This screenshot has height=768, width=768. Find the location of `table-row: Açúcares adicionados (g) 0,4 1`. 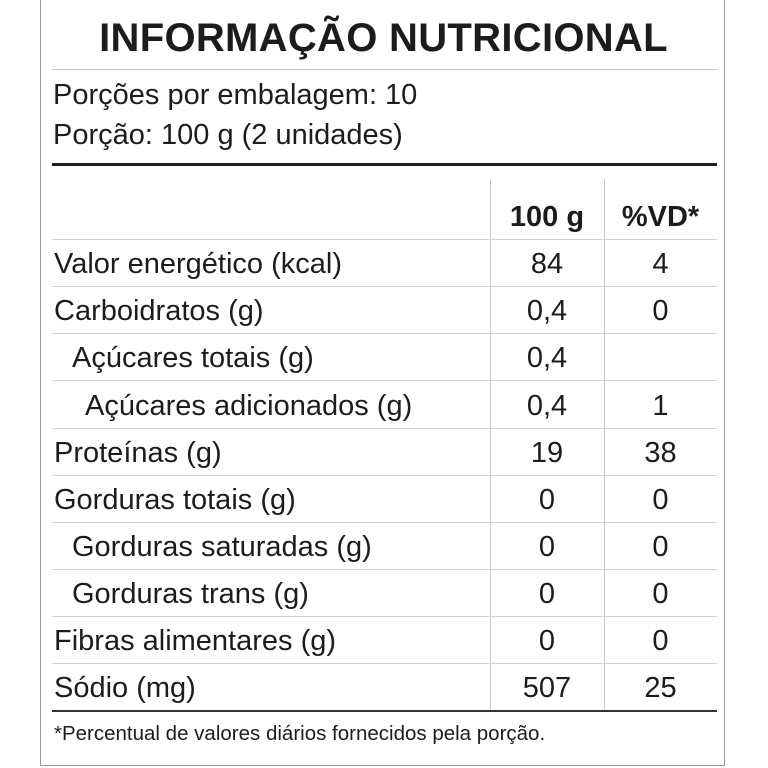

table-row: Açúcares adicionados (g) 0,4 1 is located at coordinates (384, 405).